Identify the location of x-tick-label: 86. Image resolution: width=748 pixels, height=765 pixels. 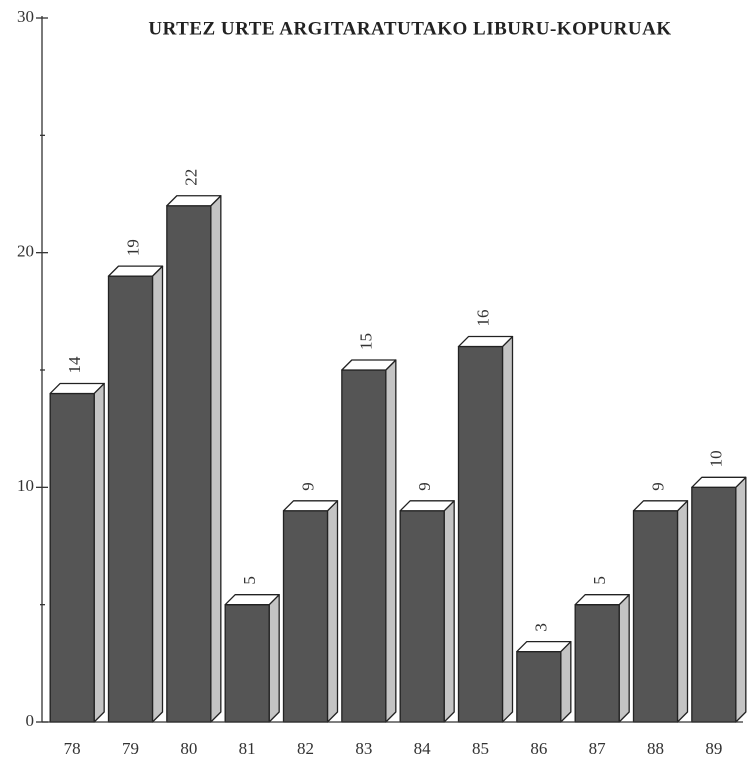
(538, 748).